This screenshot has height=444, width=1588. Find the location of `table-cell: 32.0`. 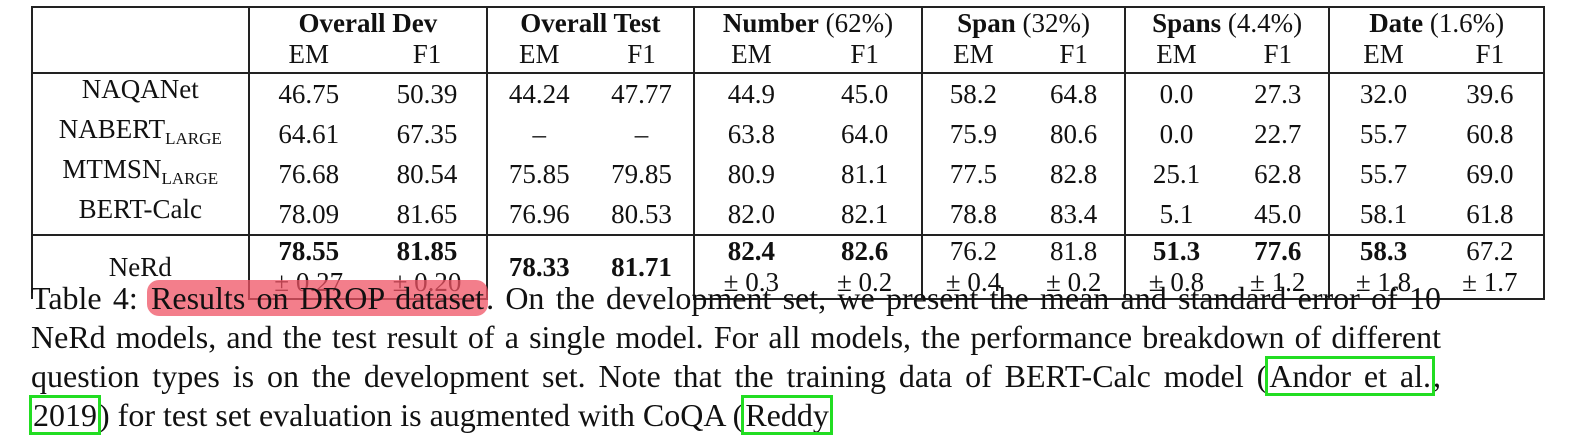

table-cell: 32.0 is located at coordinates (1383, 93).